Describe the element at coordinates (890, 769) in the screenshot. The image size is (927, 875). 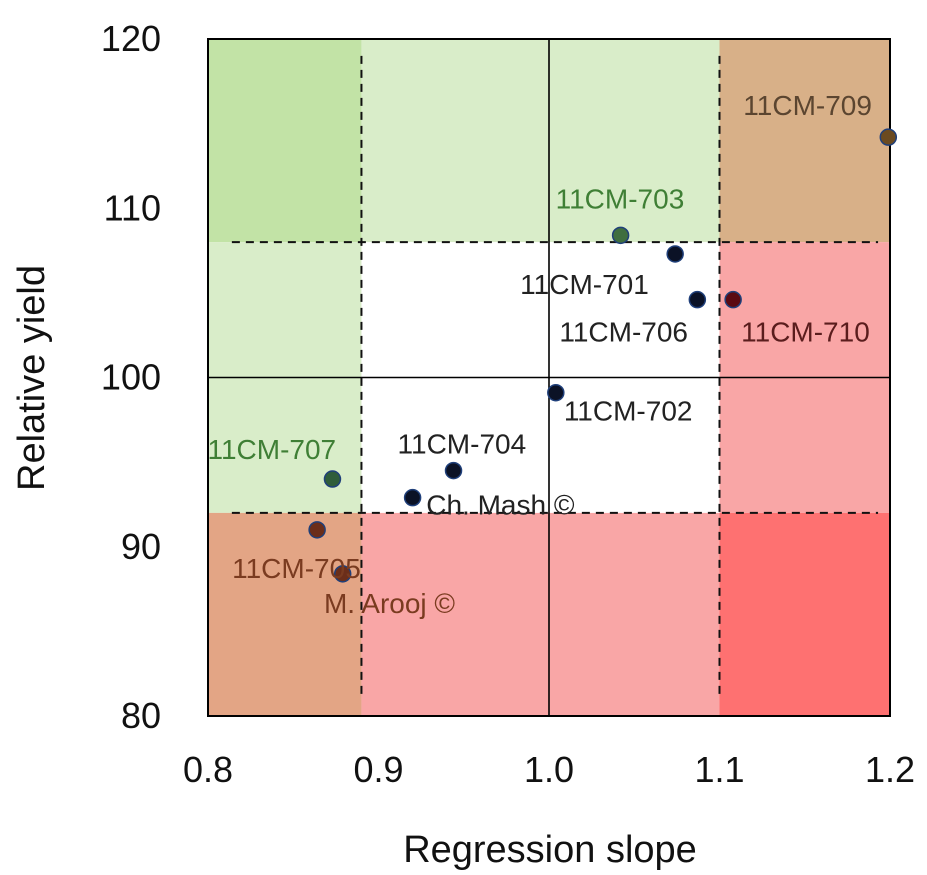
I see `x-tick-label-4: 1.2` at that location.